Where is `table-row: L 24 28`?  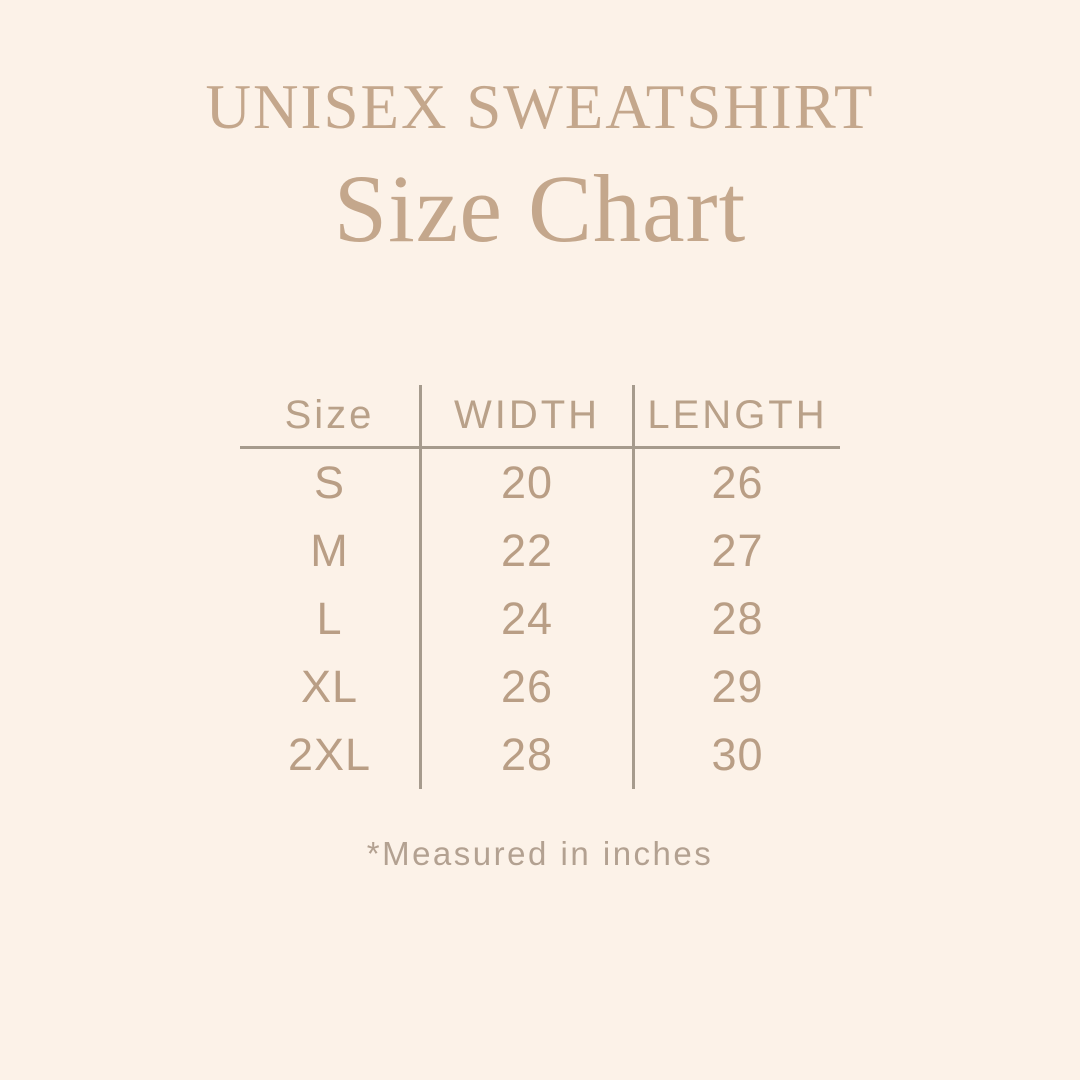
table-row: L 24 28 is located at coordinates (540, 619).